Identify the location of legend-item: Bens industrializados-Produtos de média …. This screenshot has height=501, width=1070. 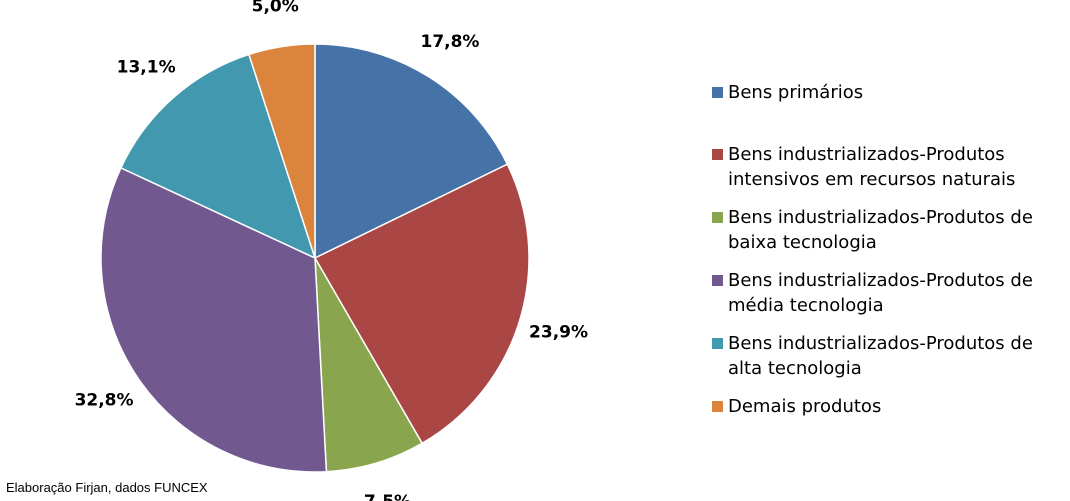
(887, 293).